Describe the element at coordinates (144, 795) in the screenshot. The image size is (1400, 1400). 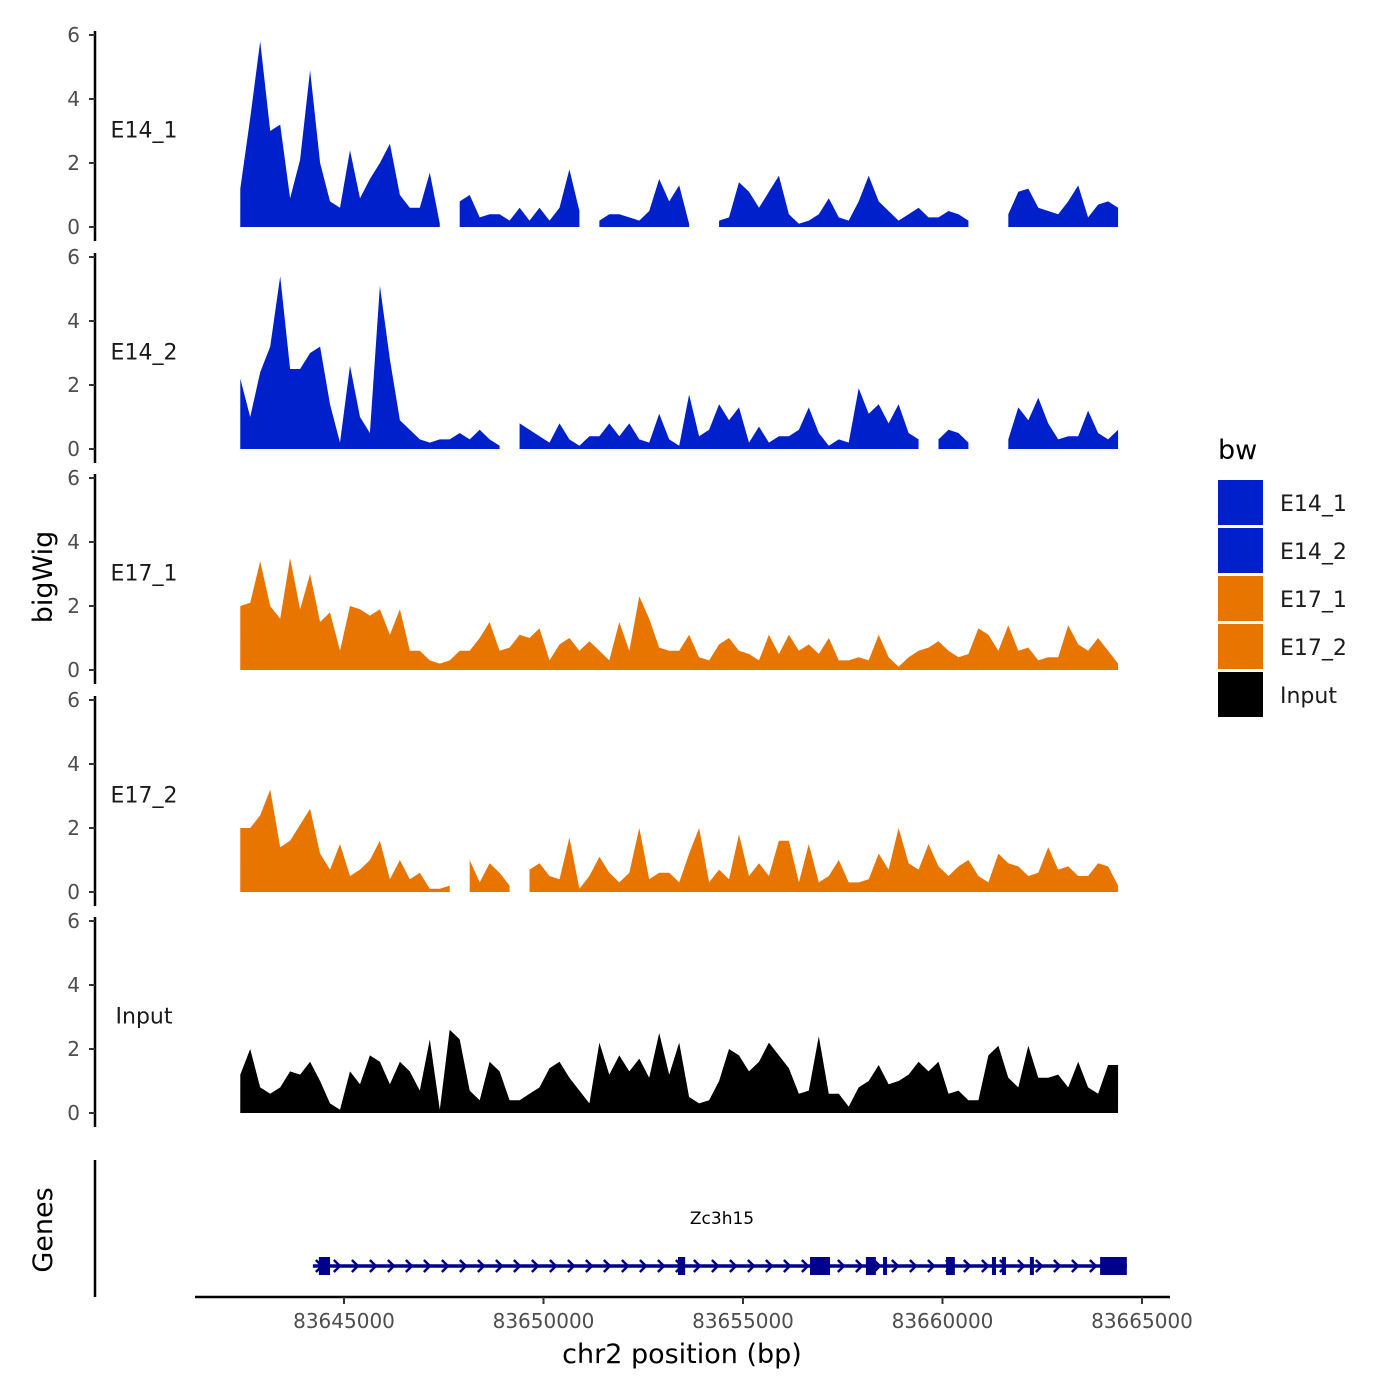
I see `track-label-e17_2: E17_2` at that location.